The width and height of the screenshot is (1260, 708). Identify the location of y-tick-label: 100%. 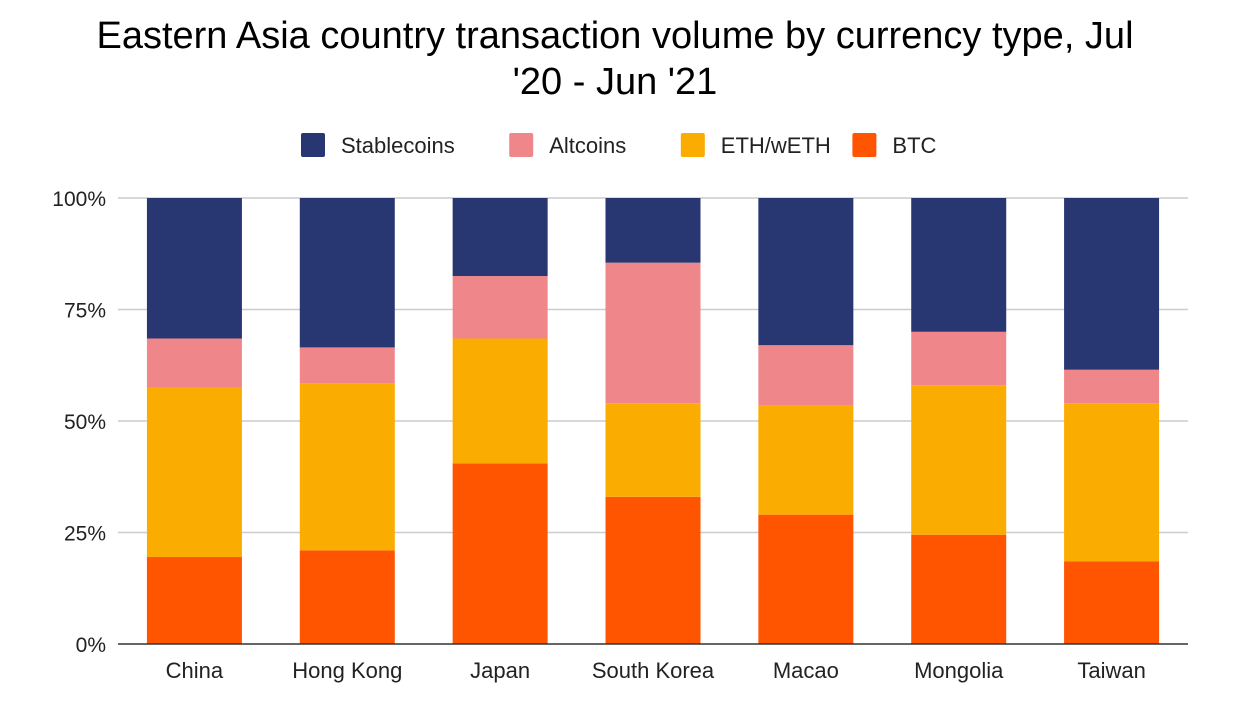
(79, 199).